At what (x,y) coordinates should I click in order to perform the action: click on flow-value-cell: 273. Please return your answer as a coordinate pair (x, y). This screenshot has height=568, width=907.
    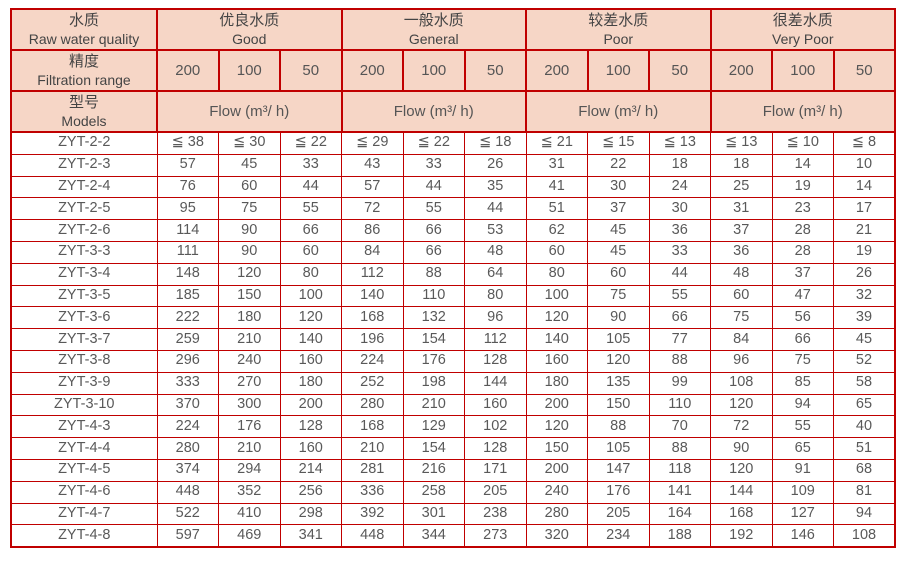
    Looking at the image, I should click on (495, 536).